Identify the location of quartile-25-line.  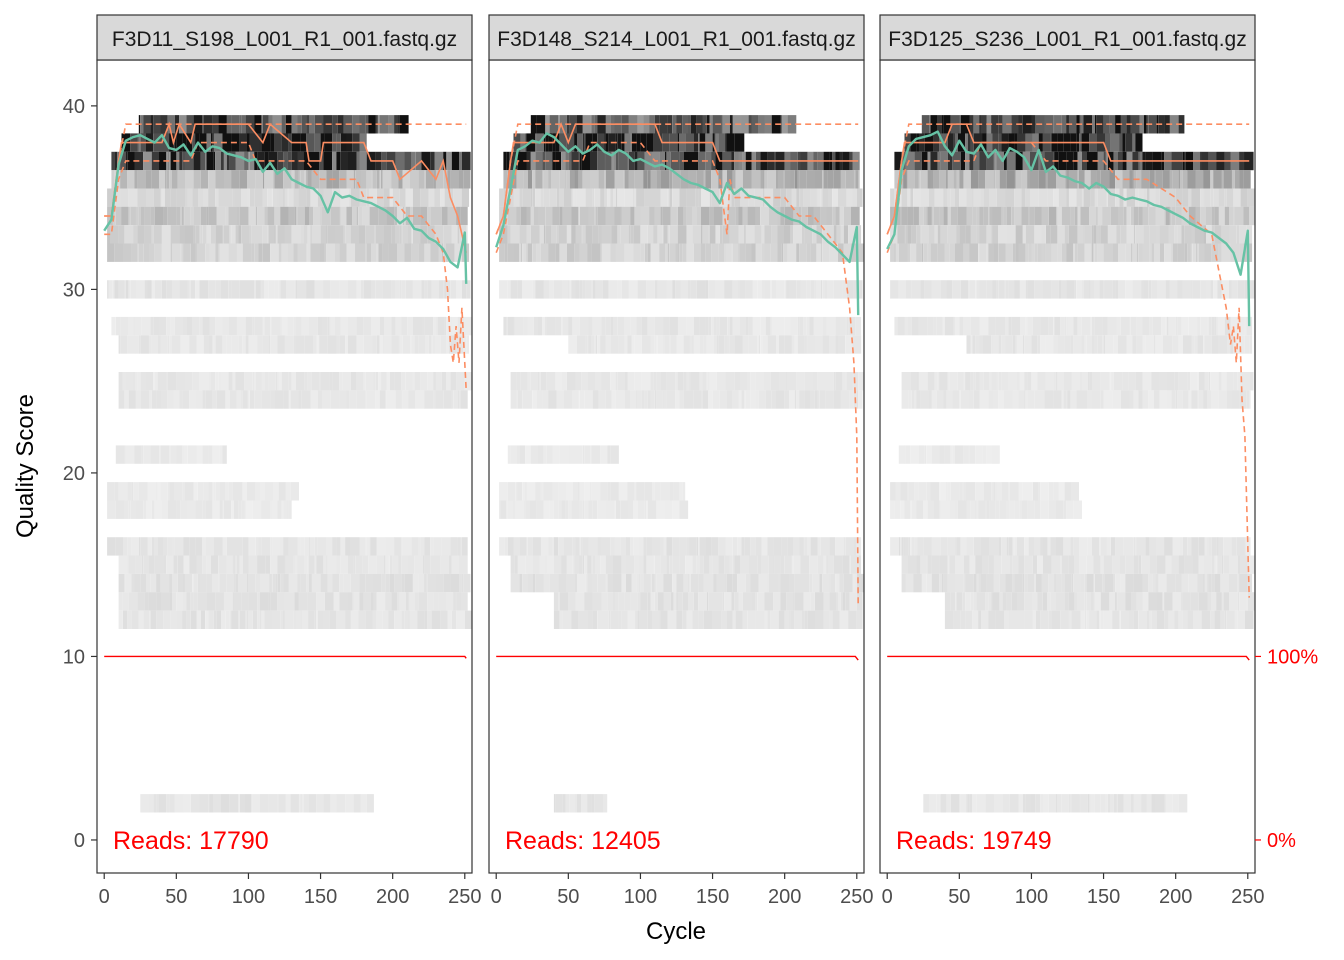
(677, 373).